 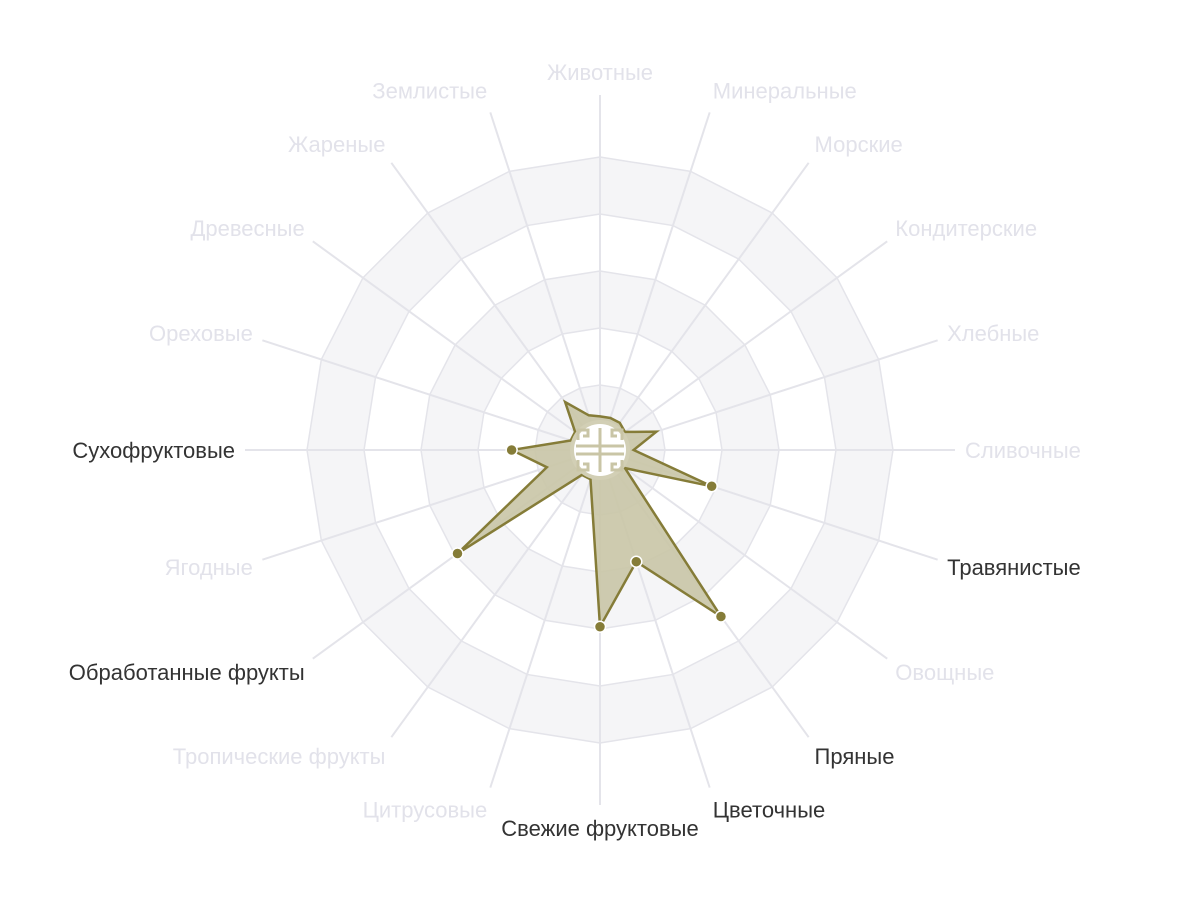 I want to click on axis-label: Сухофруктовые, so click(x=153, y=450).